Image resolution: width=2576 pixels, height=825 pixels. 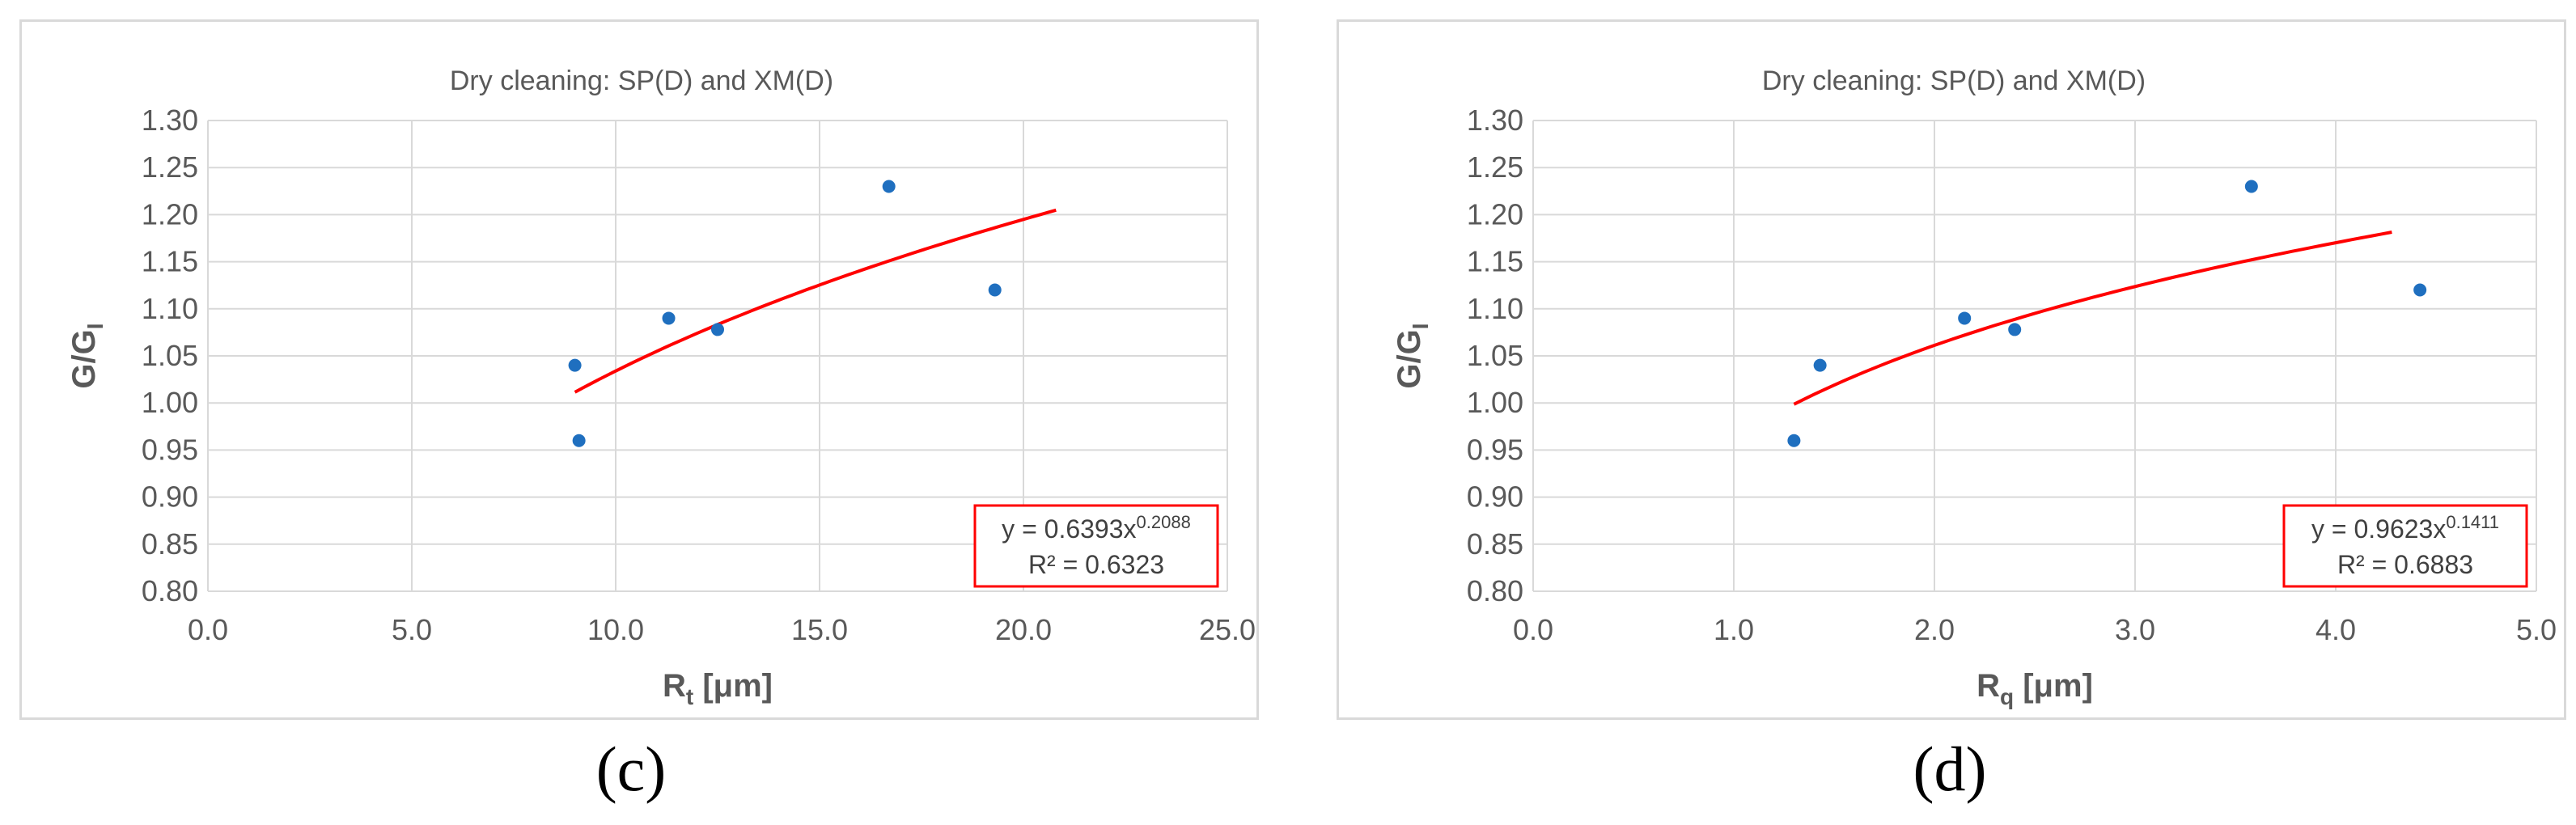 I want to click on panel-label-c: (c), so click(x=631, y=769).